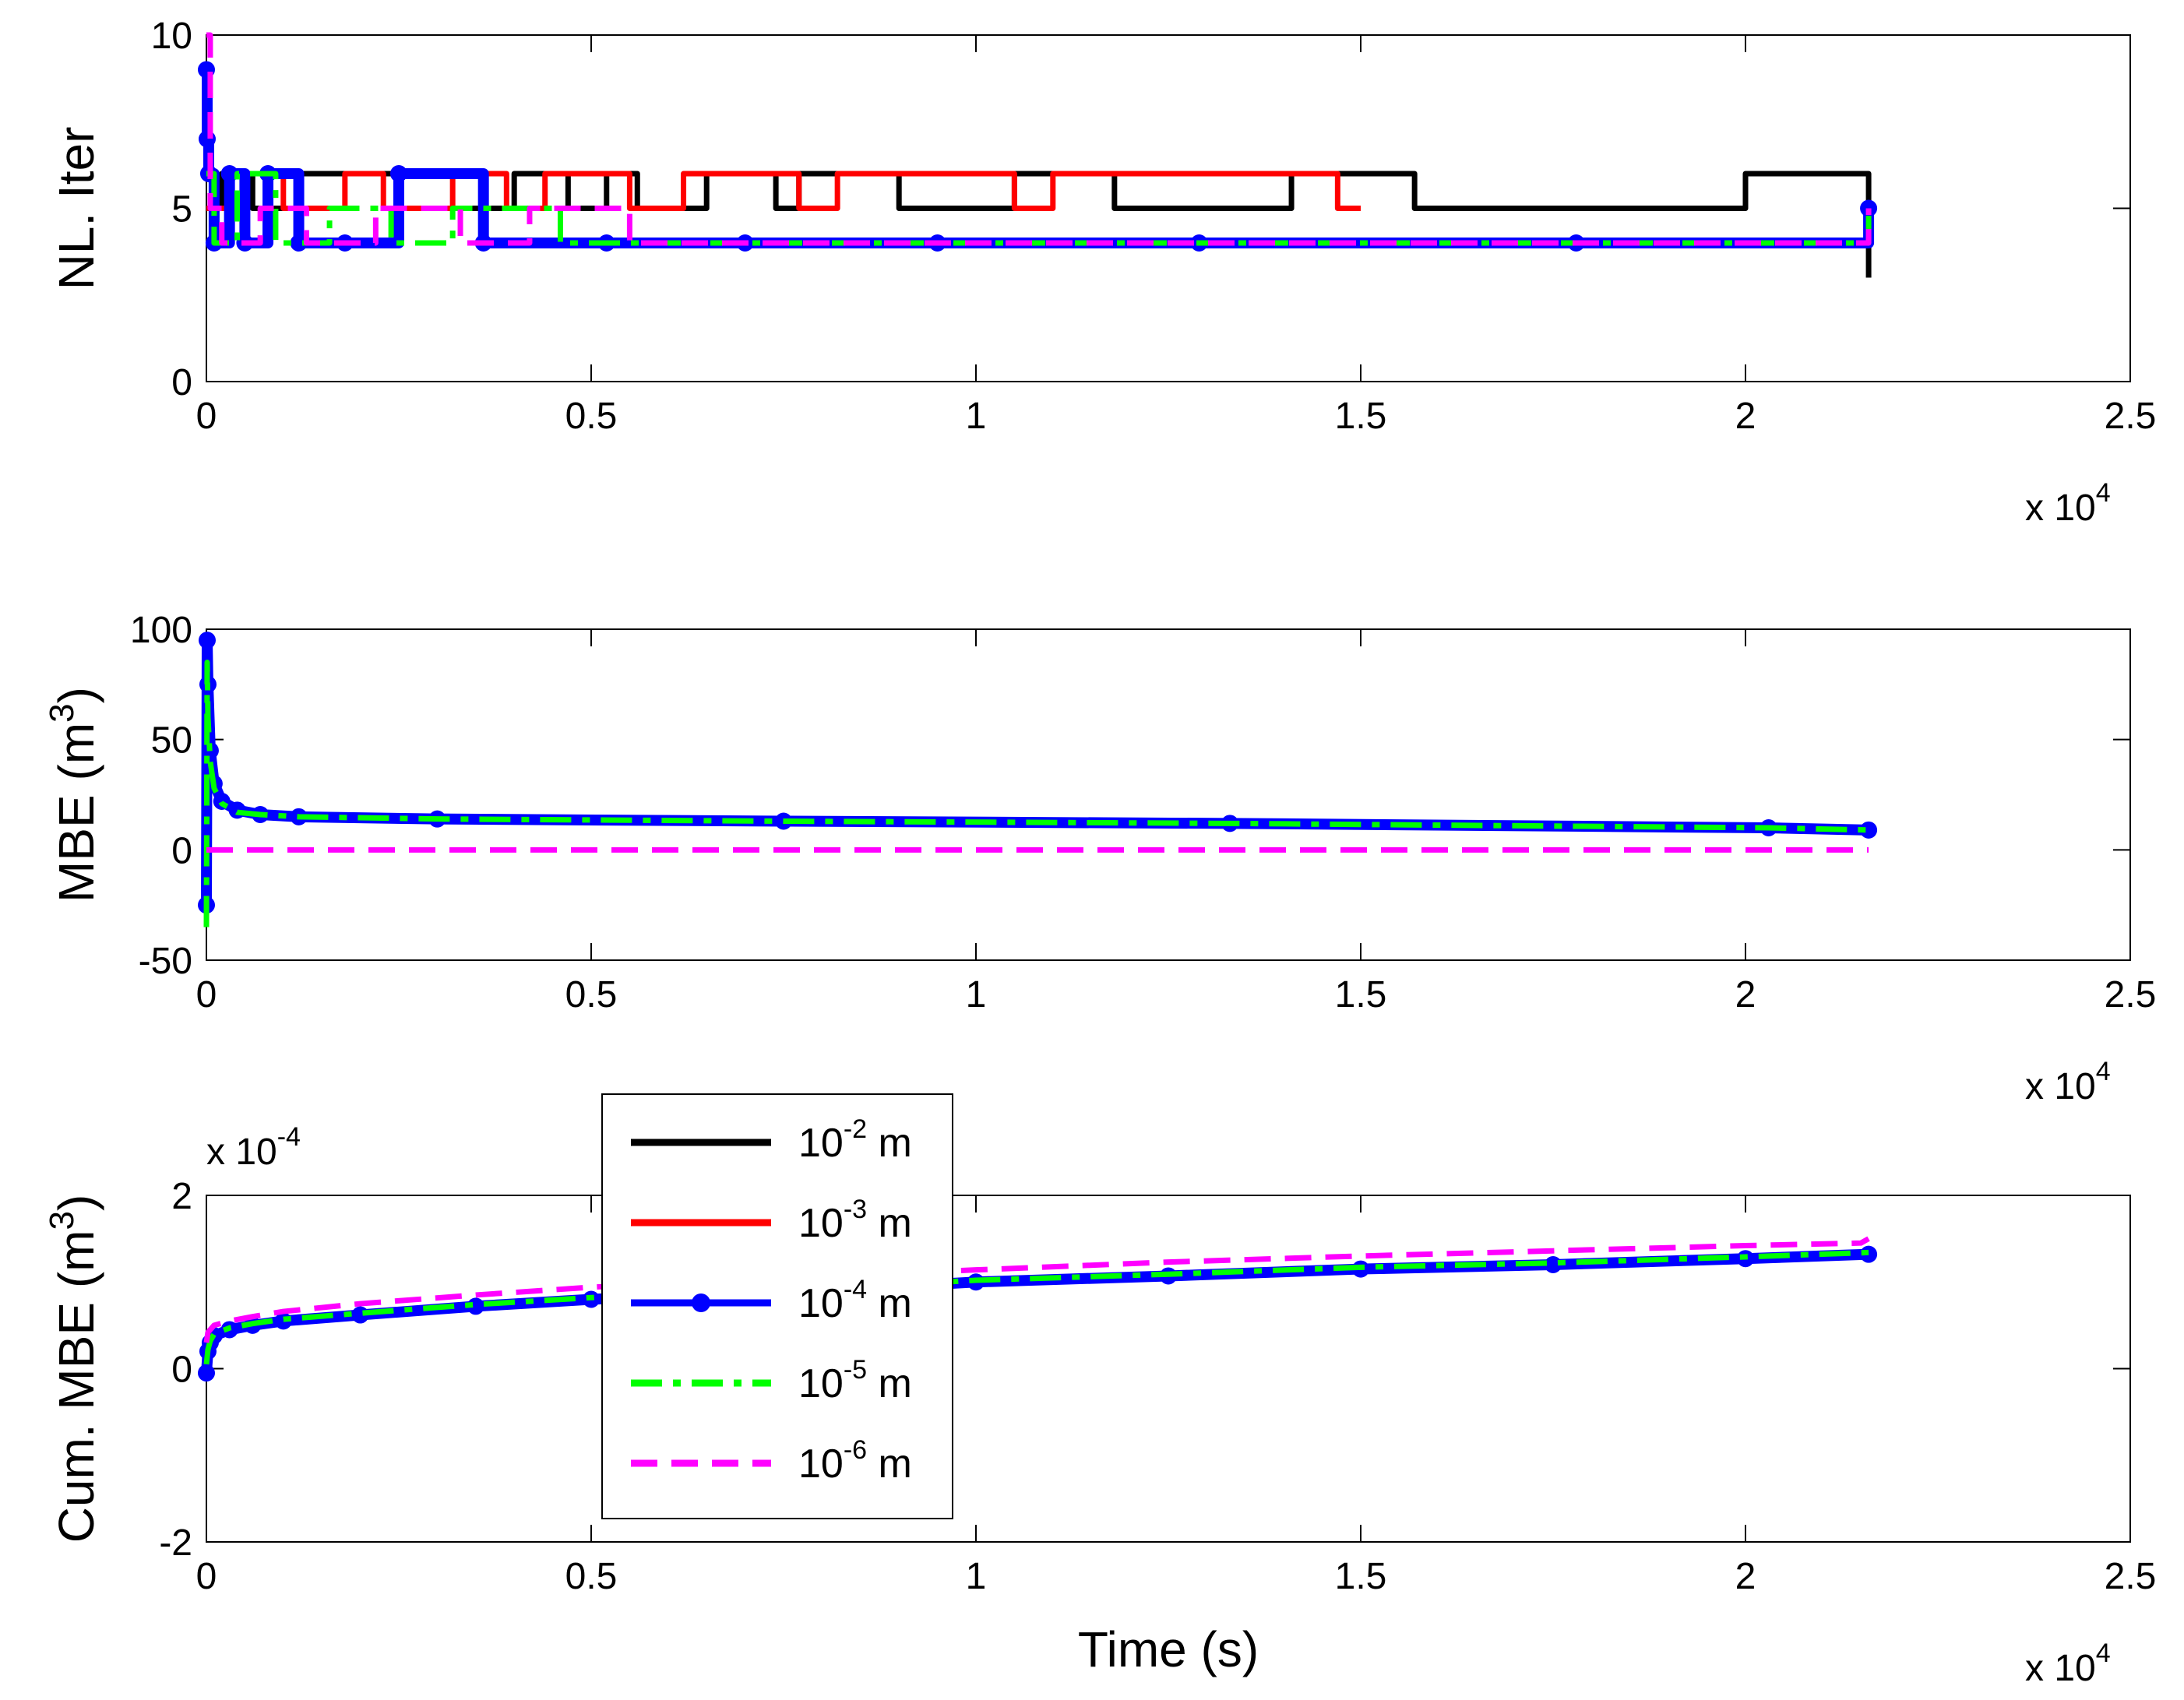  What do you see at coordinates (161, 630) in the screenshot?
I see `y-tick-label: 100` at bounding box center [161, 630].